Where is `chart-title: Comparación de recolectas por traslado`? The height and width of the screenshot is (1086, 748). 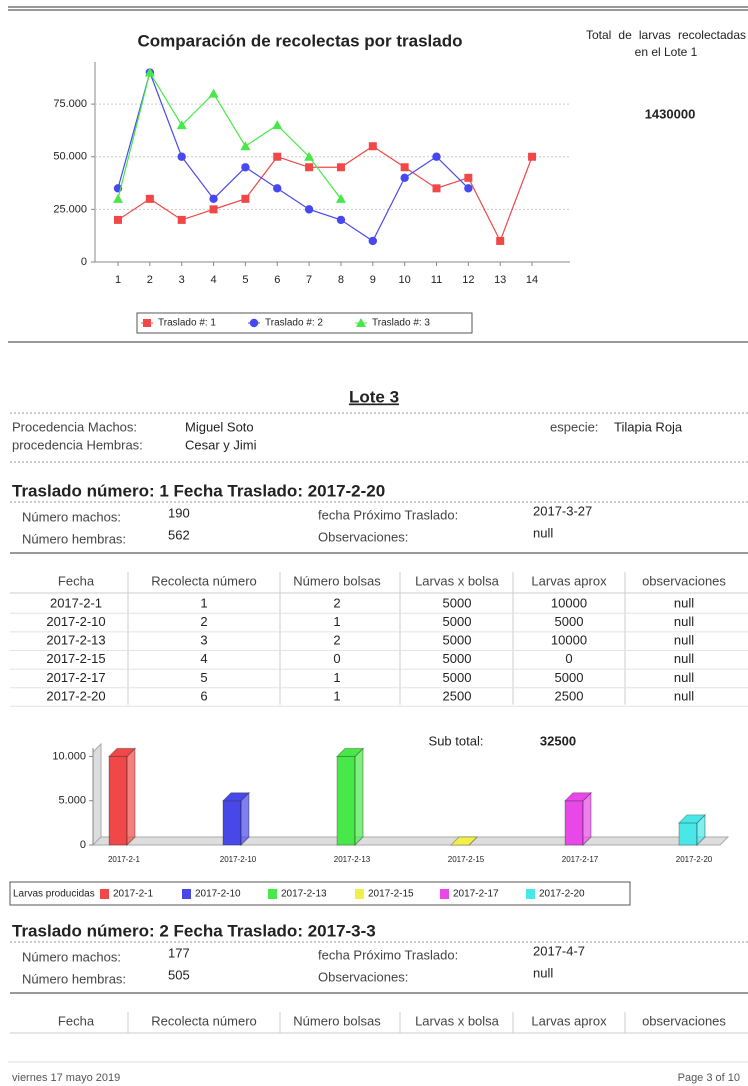 chart-title: Comparación de recolectas por traslado is located at coordinates (300, 40).